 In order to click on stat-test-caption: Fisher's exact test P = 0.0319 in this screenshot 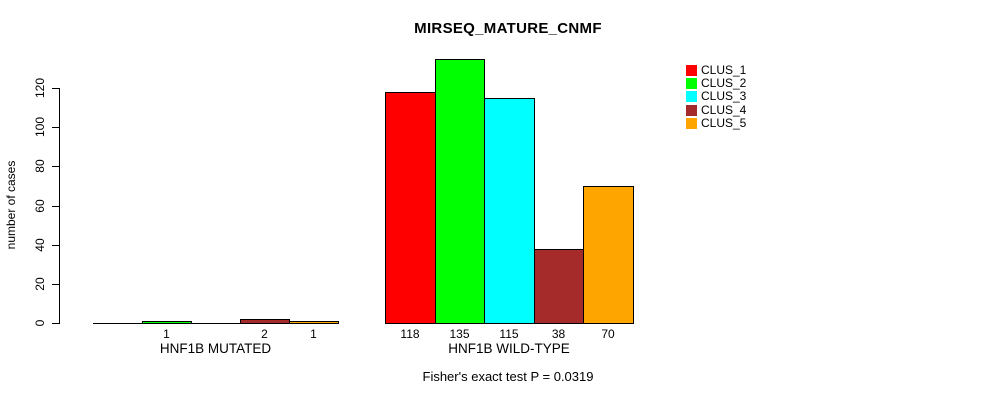, I will do `click(508, 376)`.